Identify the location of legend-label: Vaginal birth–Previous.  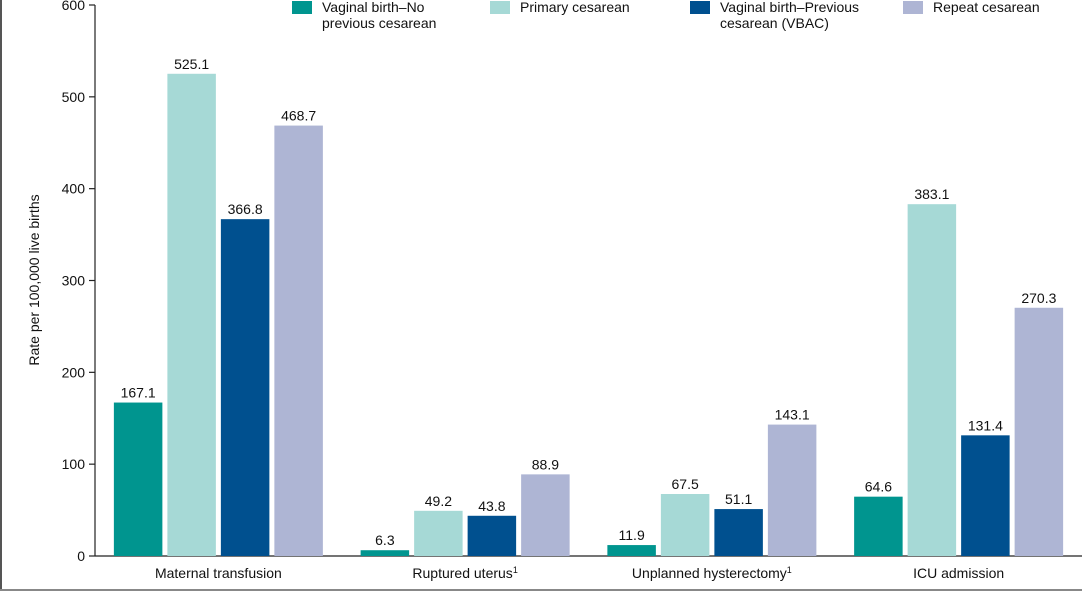
(789, 7).